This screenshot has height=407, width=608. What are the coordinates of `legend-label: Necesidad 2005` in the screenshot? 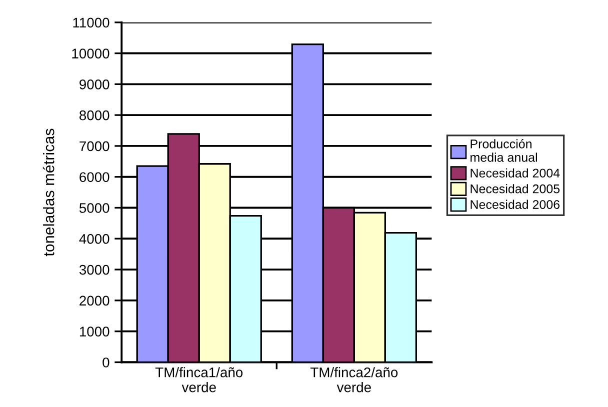 It's located at (515, 189).